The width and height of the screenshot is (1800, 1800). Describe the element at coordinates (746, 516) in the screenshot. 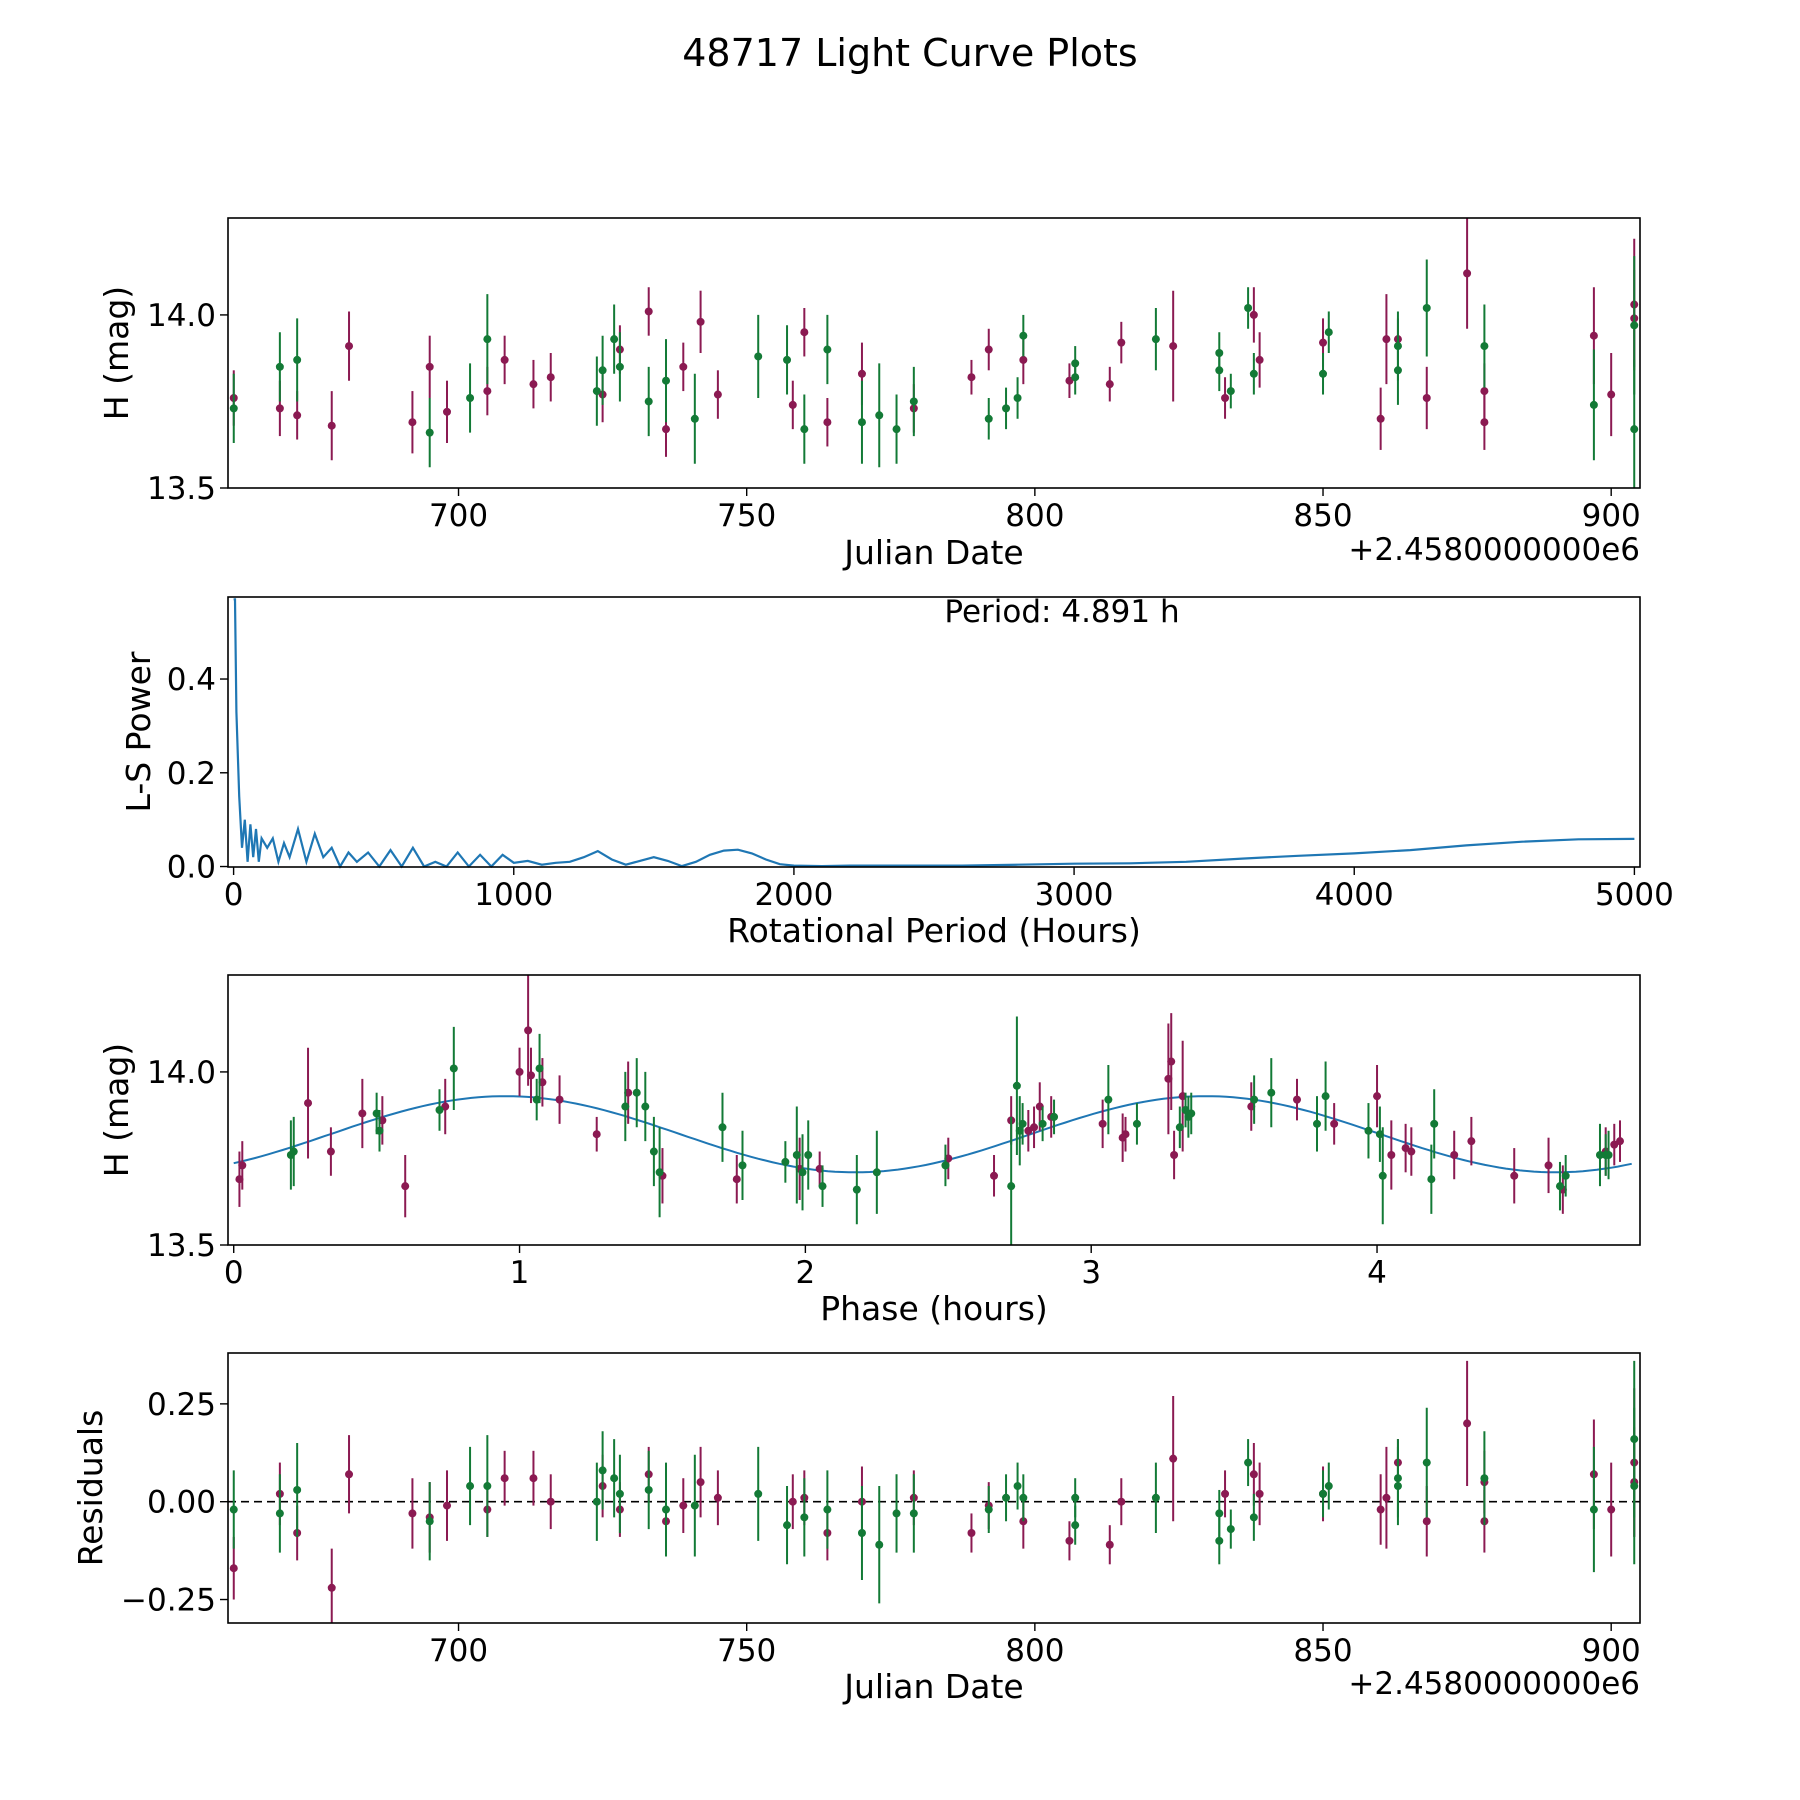

I see `light-curve-x-tick-label: 750` at that location.